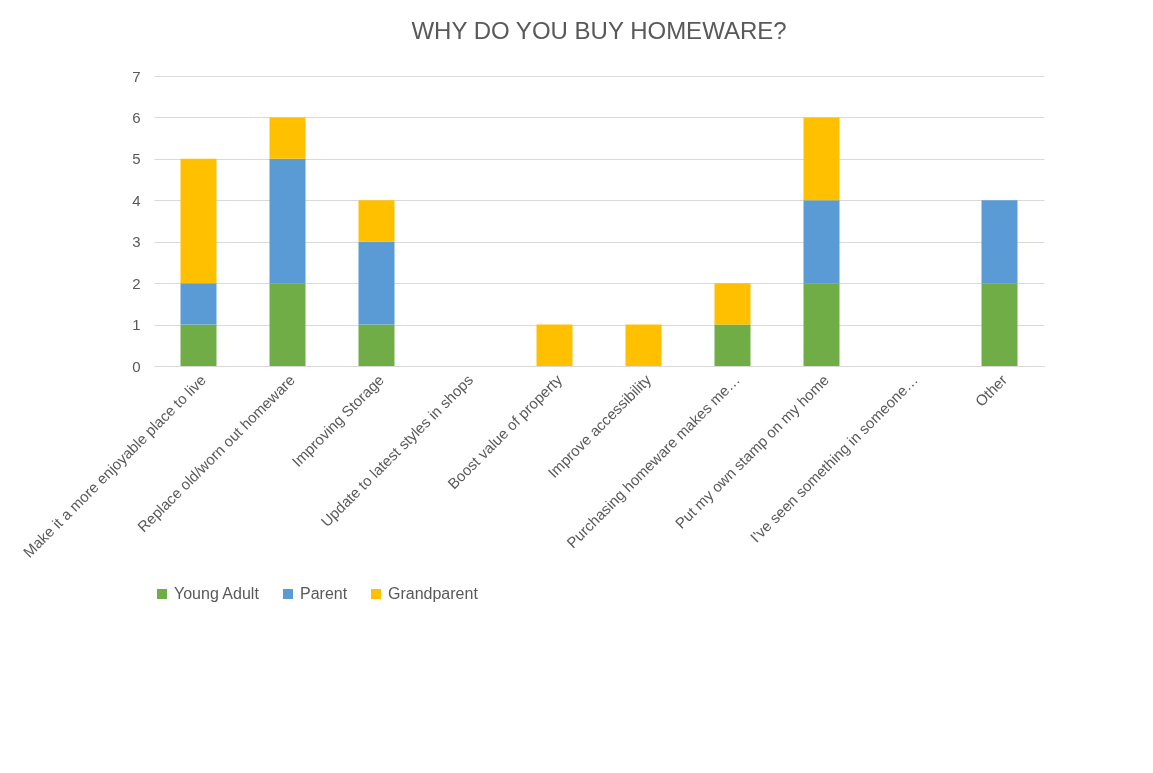  What do you see at coordinates (136, 366) in the screenshot?
I see `y-tick-label: 0` at bounding box center [136, 366].